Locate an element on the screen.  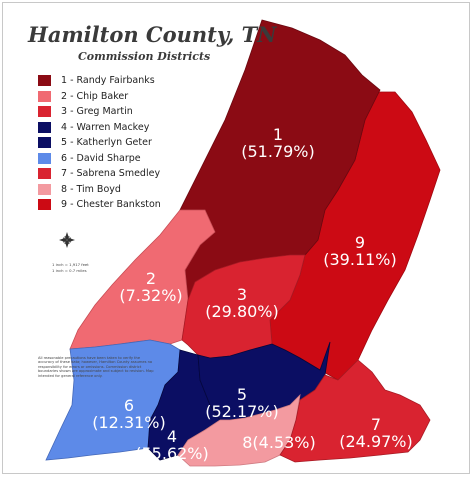
district-6-percent: (12.31%) is located at coordinates (129, 423).